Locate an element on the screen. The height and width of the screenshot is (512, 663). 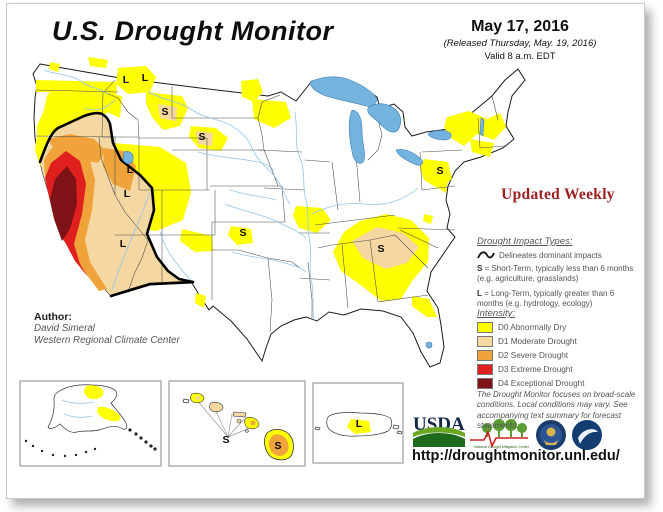
release-date: (Released Thursday, May. 19, 2016) is located at coordinates (520, 43).